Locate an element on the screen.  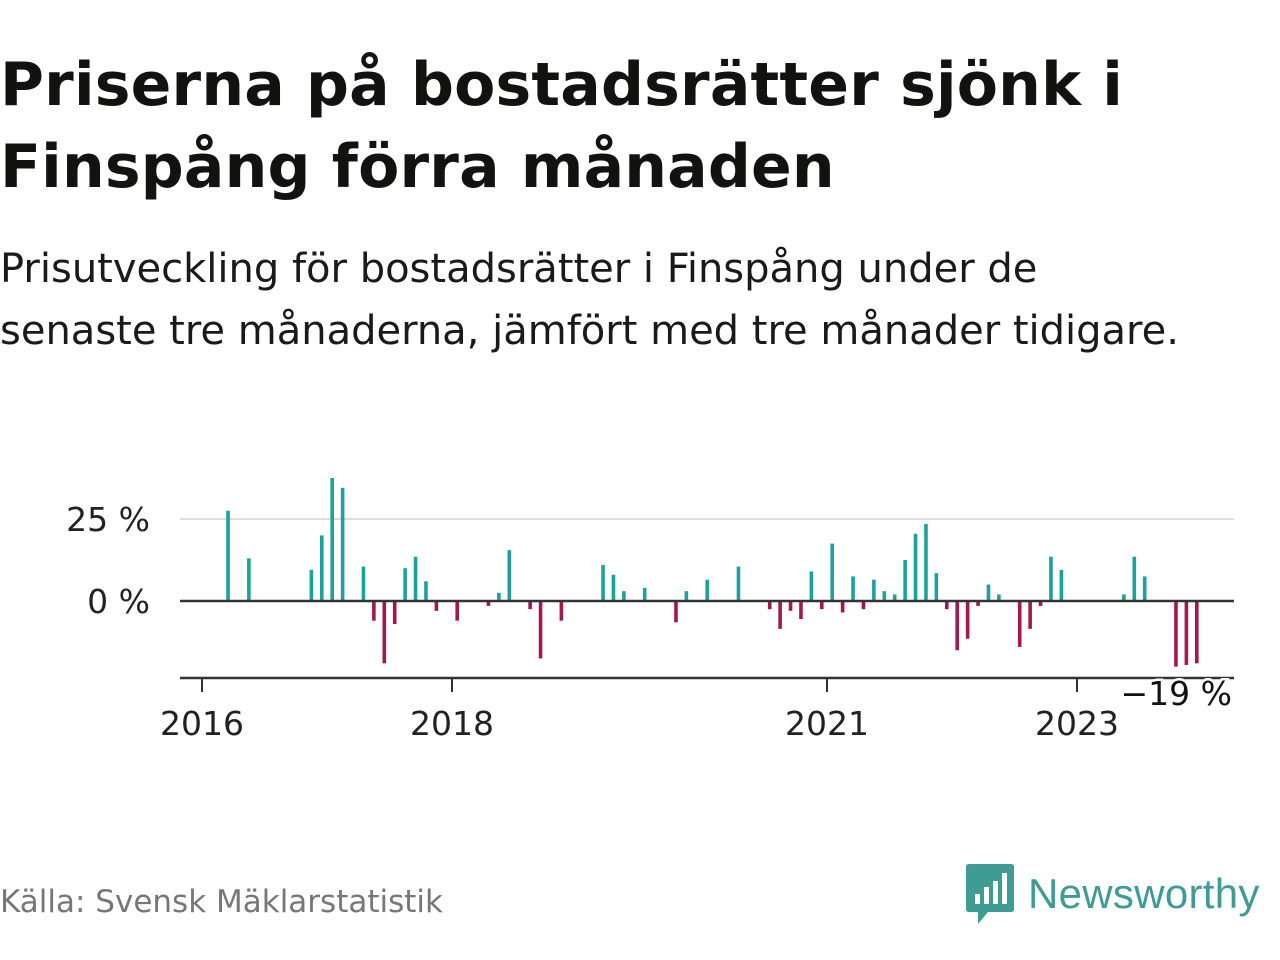
last-value-label: −19 % is located at coordinates (1177, 693).